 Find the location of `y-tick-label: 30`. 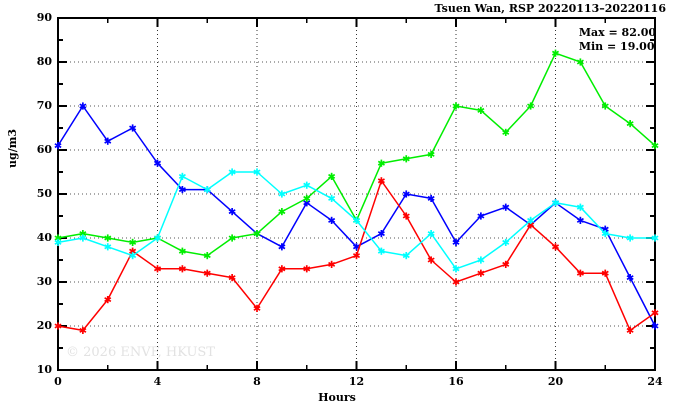

y-tick-label: 30 is located at coordinates (44, 281).